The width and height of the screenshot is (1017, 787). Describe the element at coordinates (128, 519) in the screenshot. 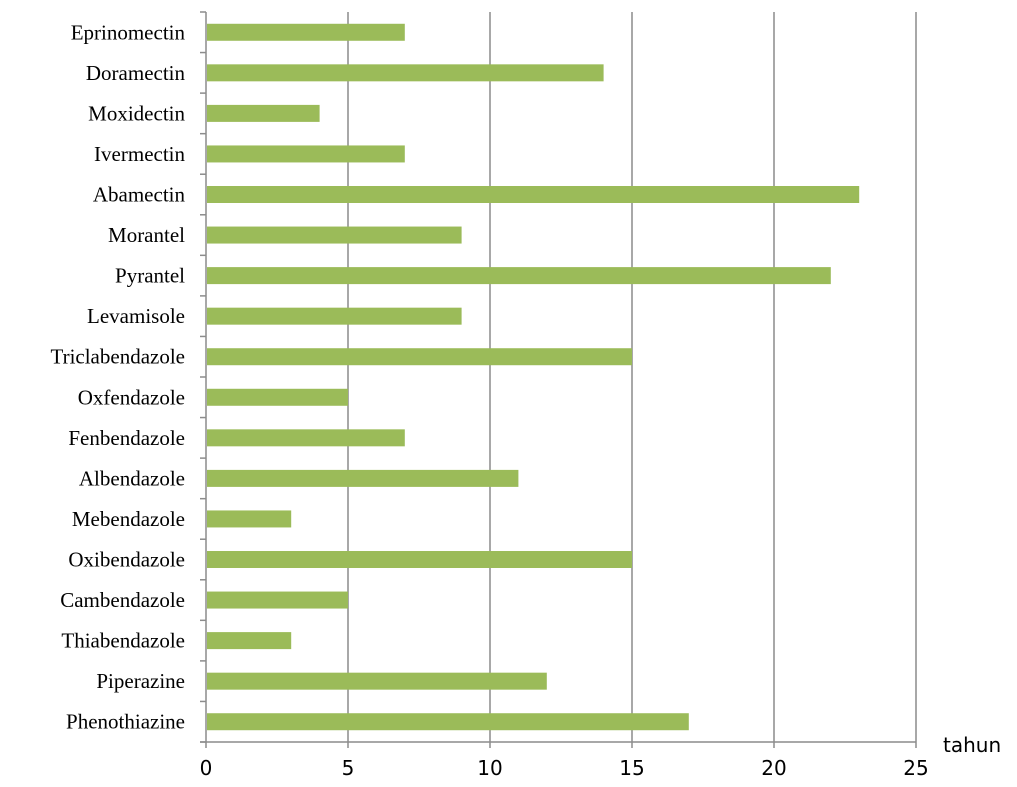

I see `category-label: Mebendazole` at that location.